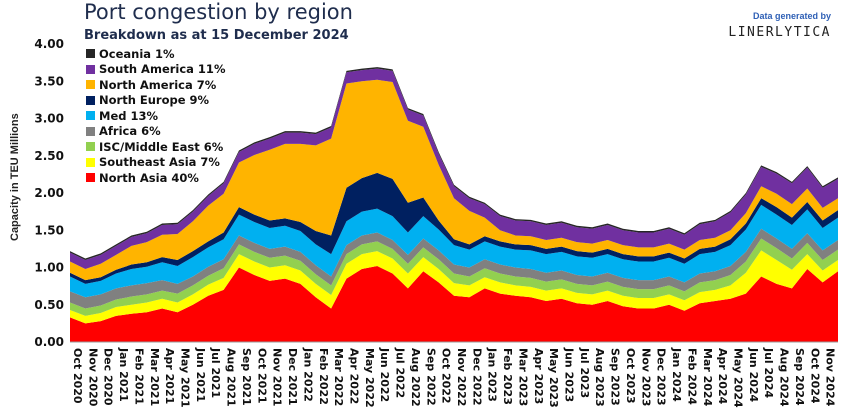 This screenshot has height=411, width=841. I want to click on x-tick-label: May 2024, so click(737, 378).